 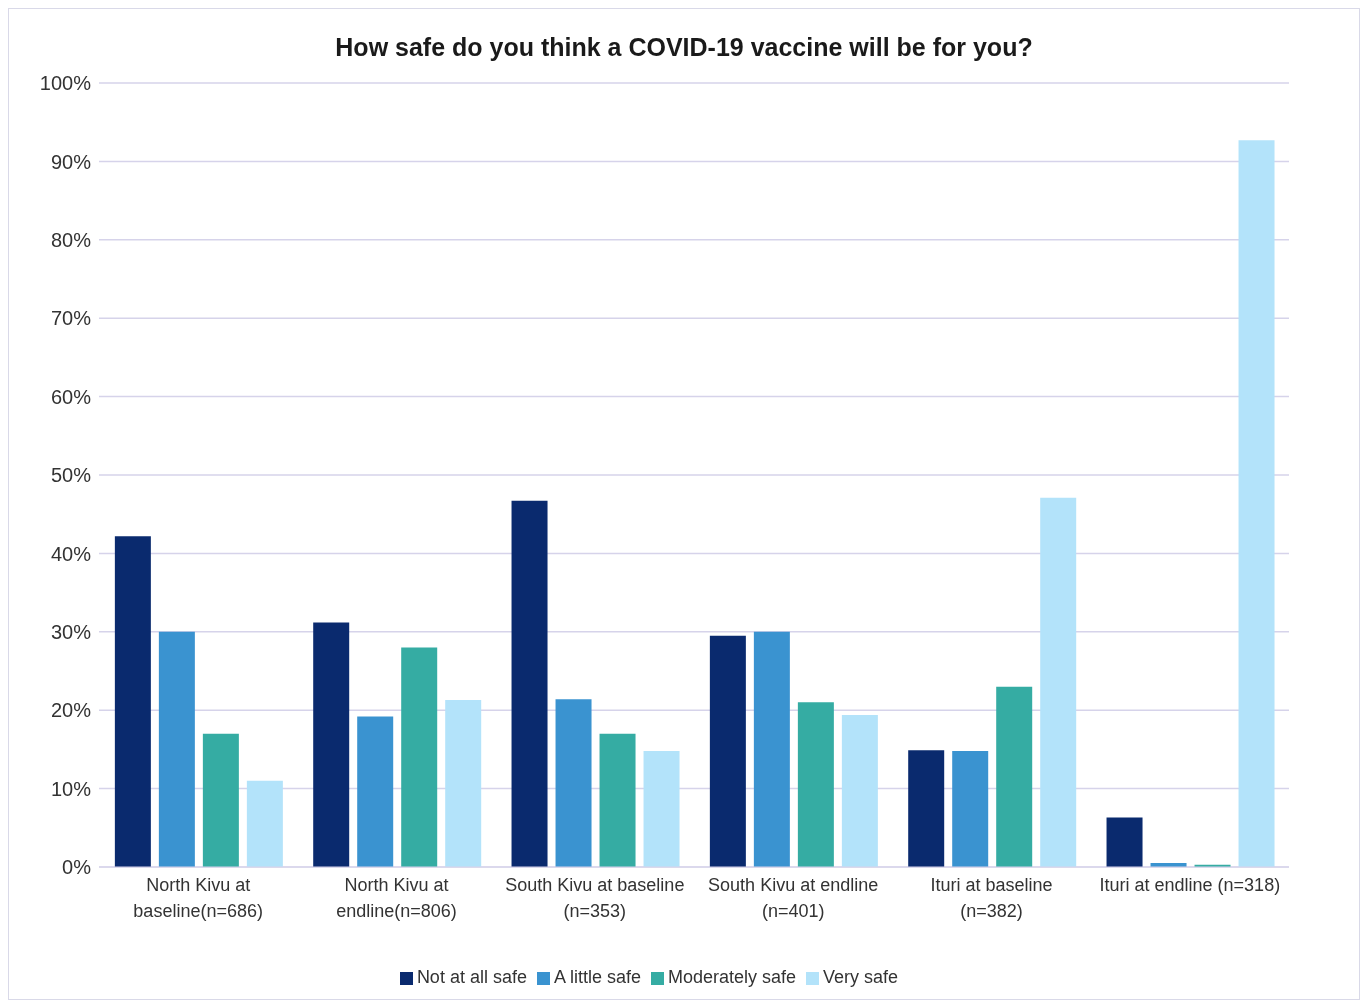 I want to click on y-tick-label: 0%, so click(x=77, y=867).